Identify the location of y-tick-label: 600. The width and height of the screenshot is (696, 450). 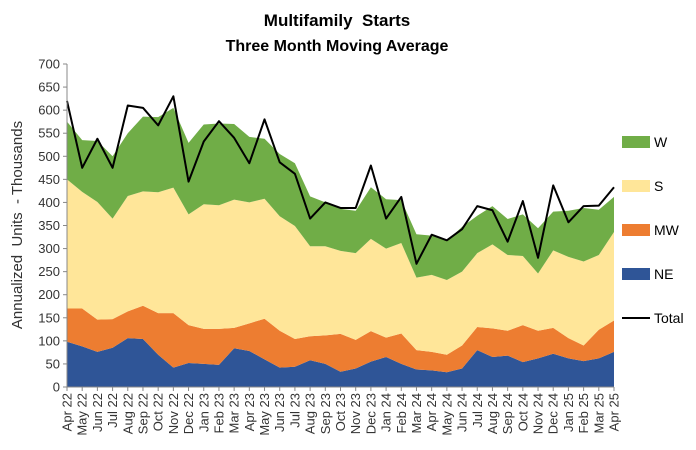
(49, 110).